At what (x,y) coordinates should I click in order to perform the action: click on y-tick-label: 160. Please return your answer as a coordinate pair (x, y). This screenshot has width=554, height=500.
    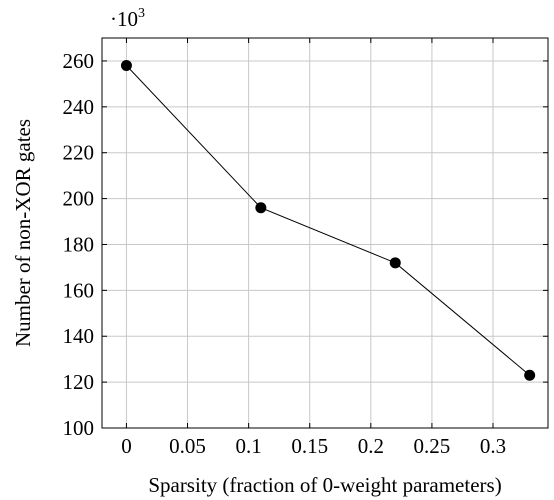
    Looking at the image, I should click on (79, 290).